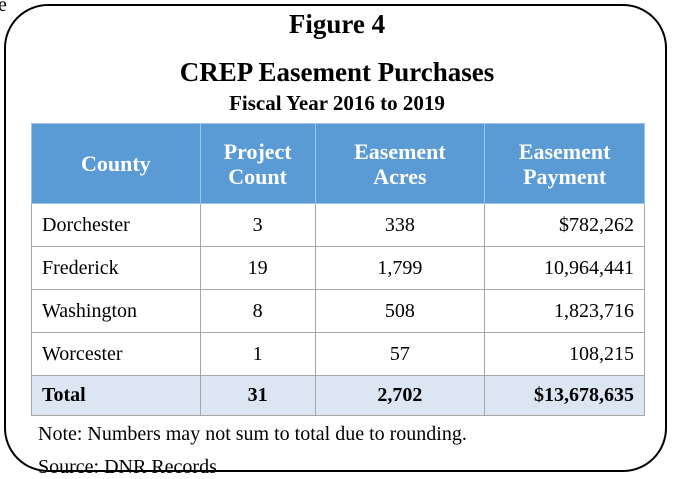 The height and width of the screenshot is (479, 674). Describe the element at coordinates (116, 395) in the screenshot. I see `total-cell: Total` at that location.